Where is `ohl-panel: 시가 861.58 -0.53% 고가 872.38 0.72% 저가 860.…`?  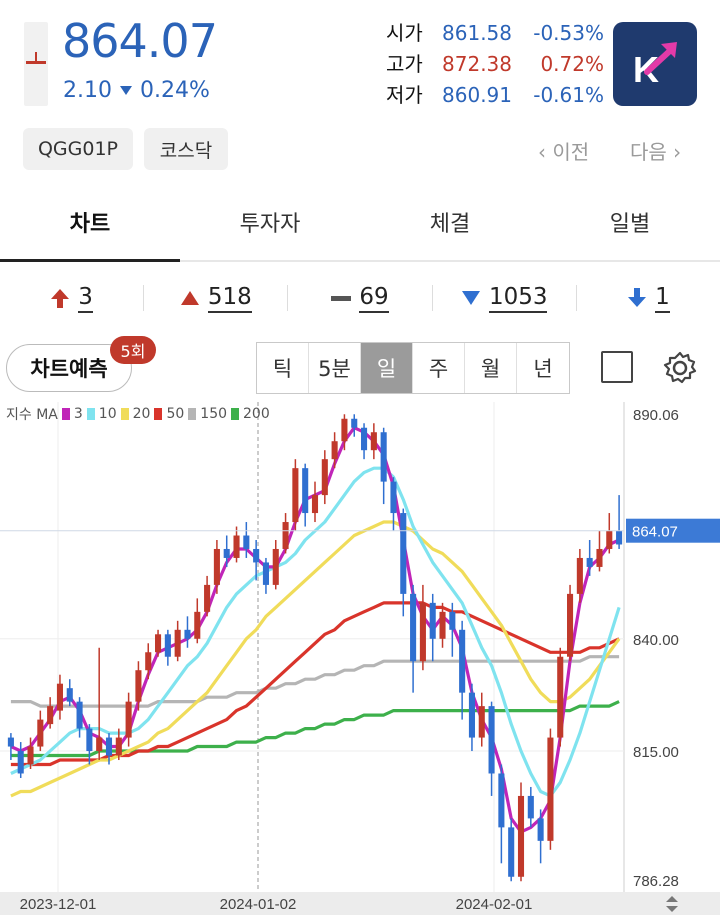
ohl-panel: 시가 861.58 -0.53% 고가 872.38 0.72% 저가 860.… is located at coordinates (495, 64).